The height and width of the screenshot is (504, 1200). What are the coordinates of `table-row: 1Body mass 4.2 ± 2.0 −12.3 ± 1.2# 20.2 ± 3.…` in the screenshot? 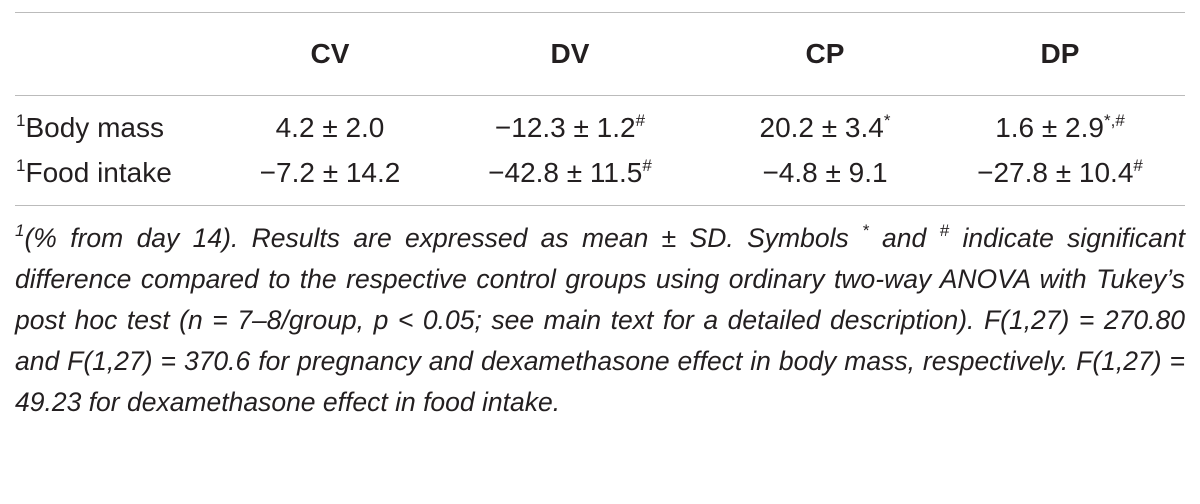 It's located at (600, 123).